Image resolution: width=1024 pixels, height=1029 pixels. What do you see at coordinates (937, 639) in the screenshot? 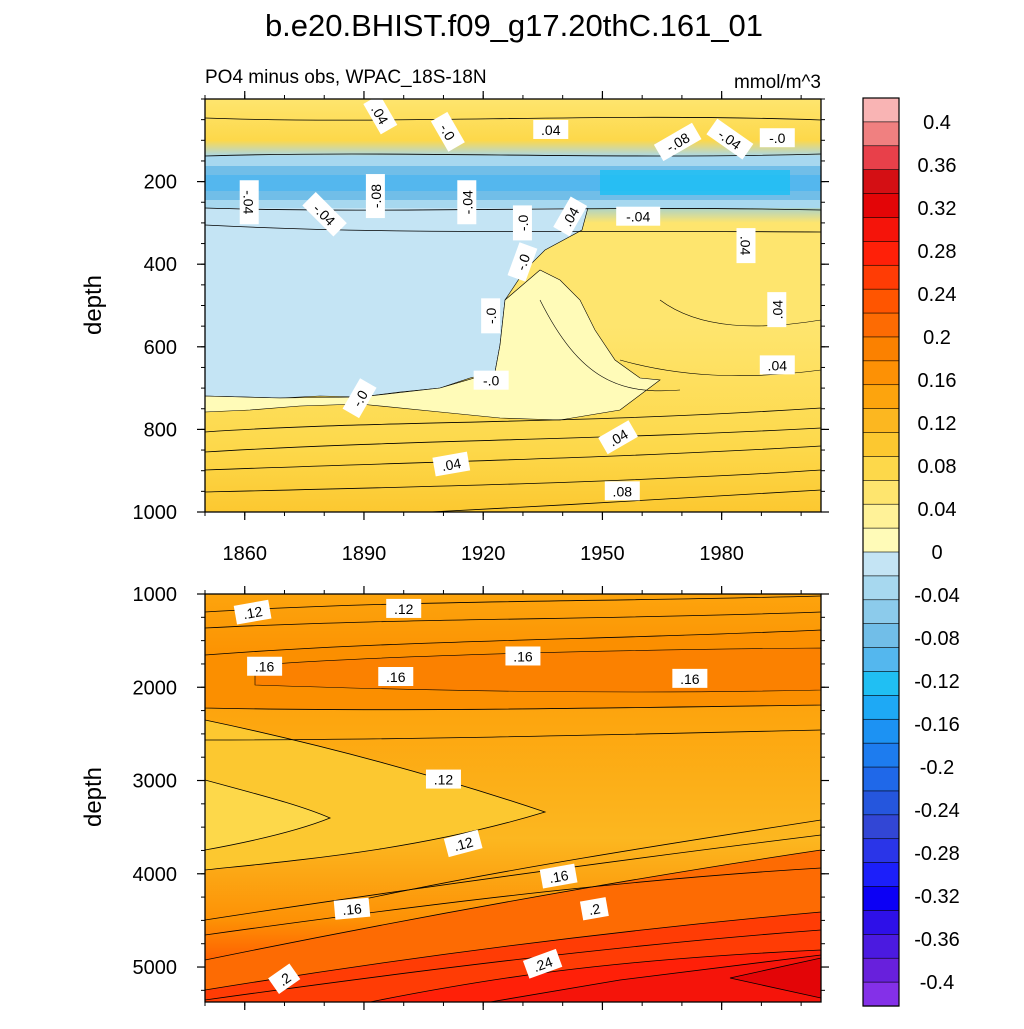
I see `colorbar-tick-label: -0.08` at bounding box center [937, 639].